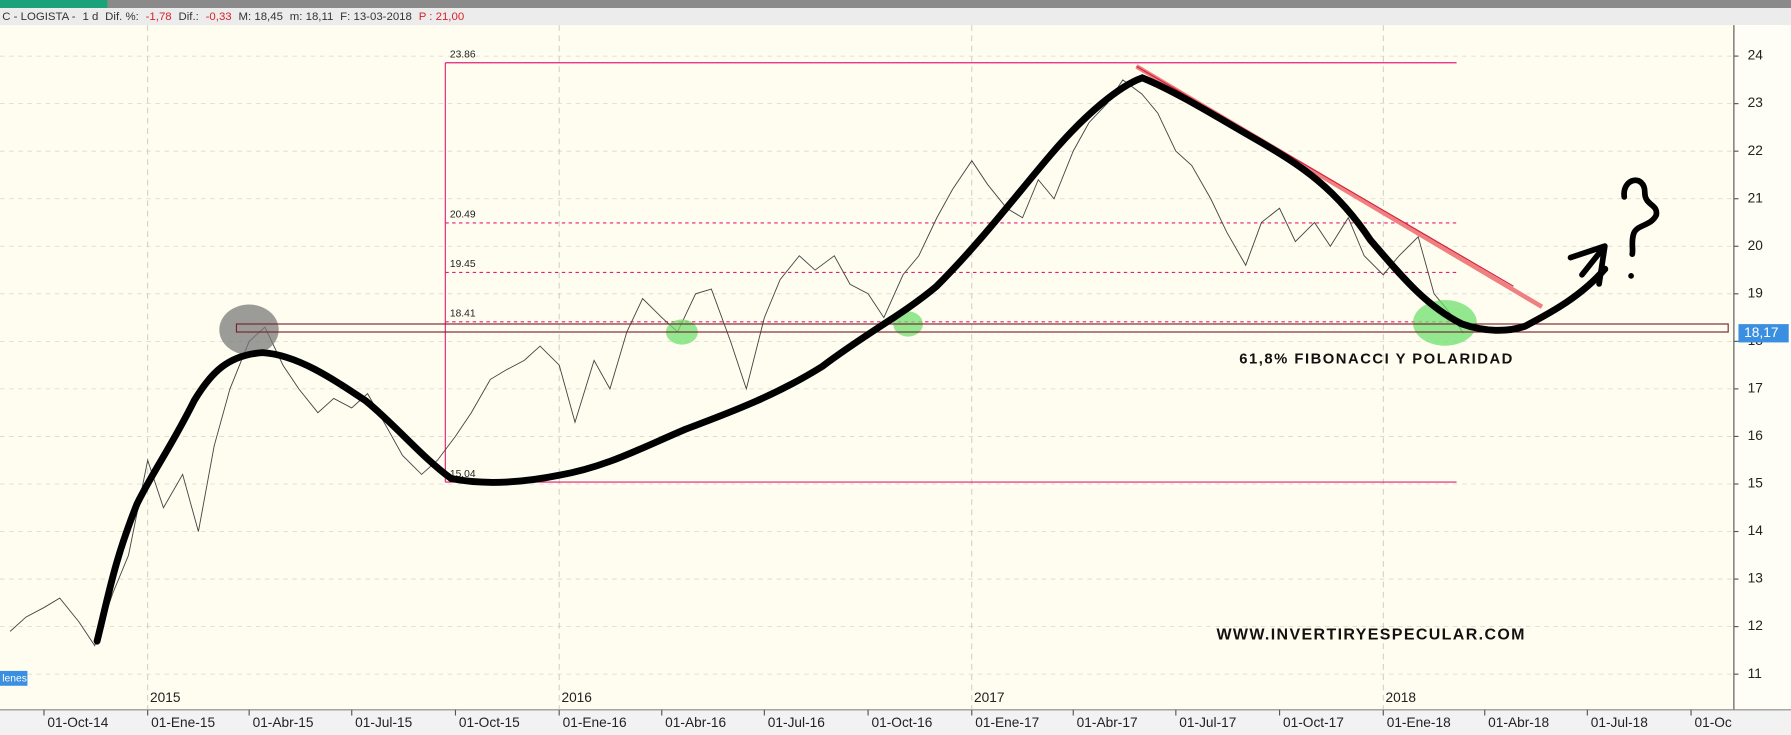 The height and width of the screenshot is (735, 1791). Describe the element at coordinates (261, 17) in the screenshot. I see `info-item: M: 18,45` at that location.